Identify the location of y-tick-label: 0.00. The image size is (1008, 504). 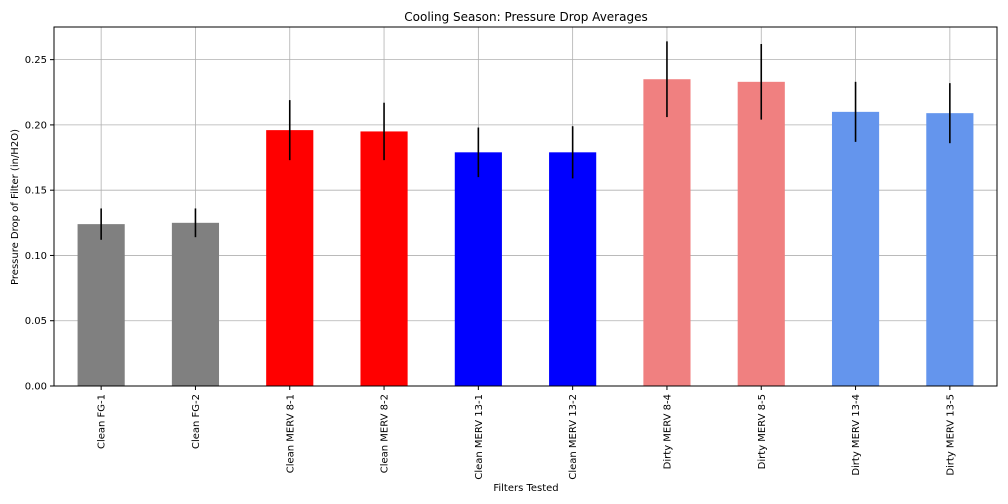
(36, 387).